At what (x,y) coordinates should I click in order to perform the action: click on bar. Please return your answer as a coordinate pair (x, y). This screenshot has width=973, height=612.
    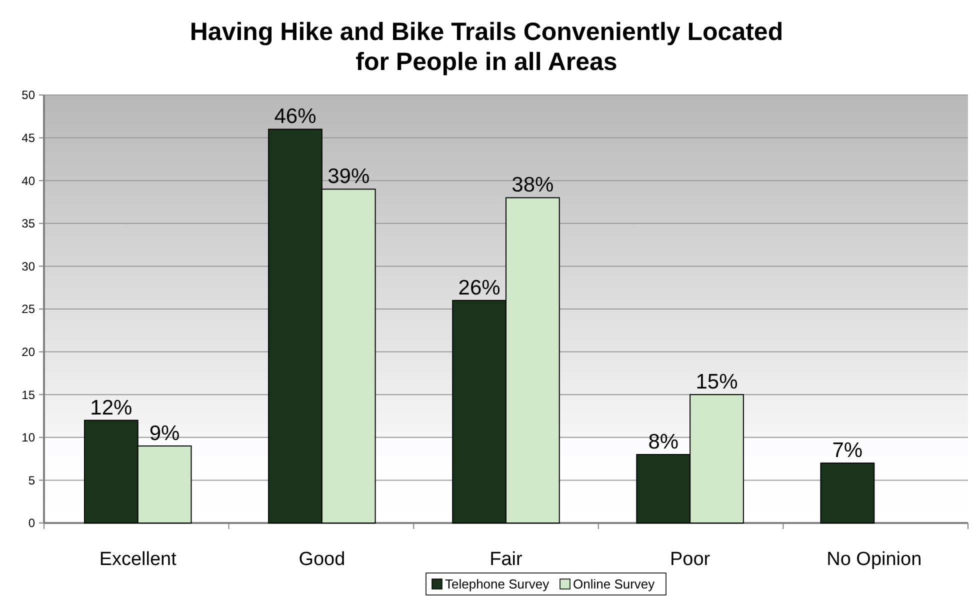
    Looking at the image, I should click on (847, 493).